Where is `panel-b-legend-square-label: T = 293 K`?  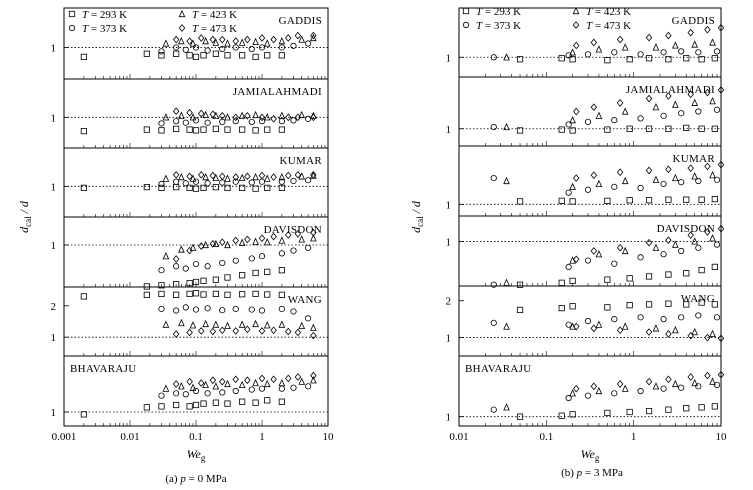
panel-b-legend-square-label: T = 293 K is located at coordinates (498, 12).